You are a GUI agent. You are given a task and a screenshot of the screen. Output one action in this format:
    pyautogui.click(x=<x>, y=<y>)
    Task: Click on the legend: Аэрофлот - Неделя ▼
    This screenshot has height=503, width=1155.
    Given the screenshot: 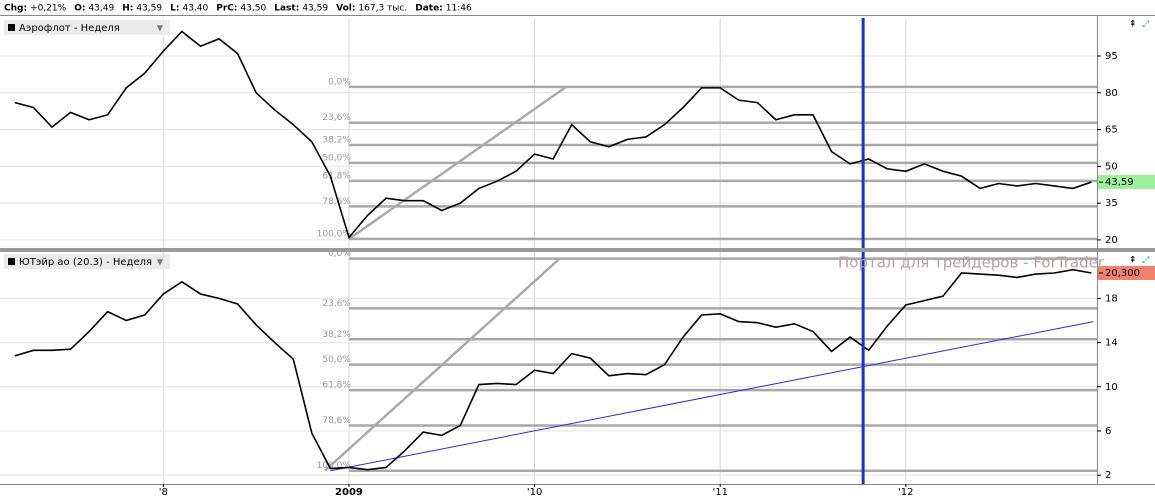 What is the action you would take?
    pyautogui.click(x=87, y=27)
    